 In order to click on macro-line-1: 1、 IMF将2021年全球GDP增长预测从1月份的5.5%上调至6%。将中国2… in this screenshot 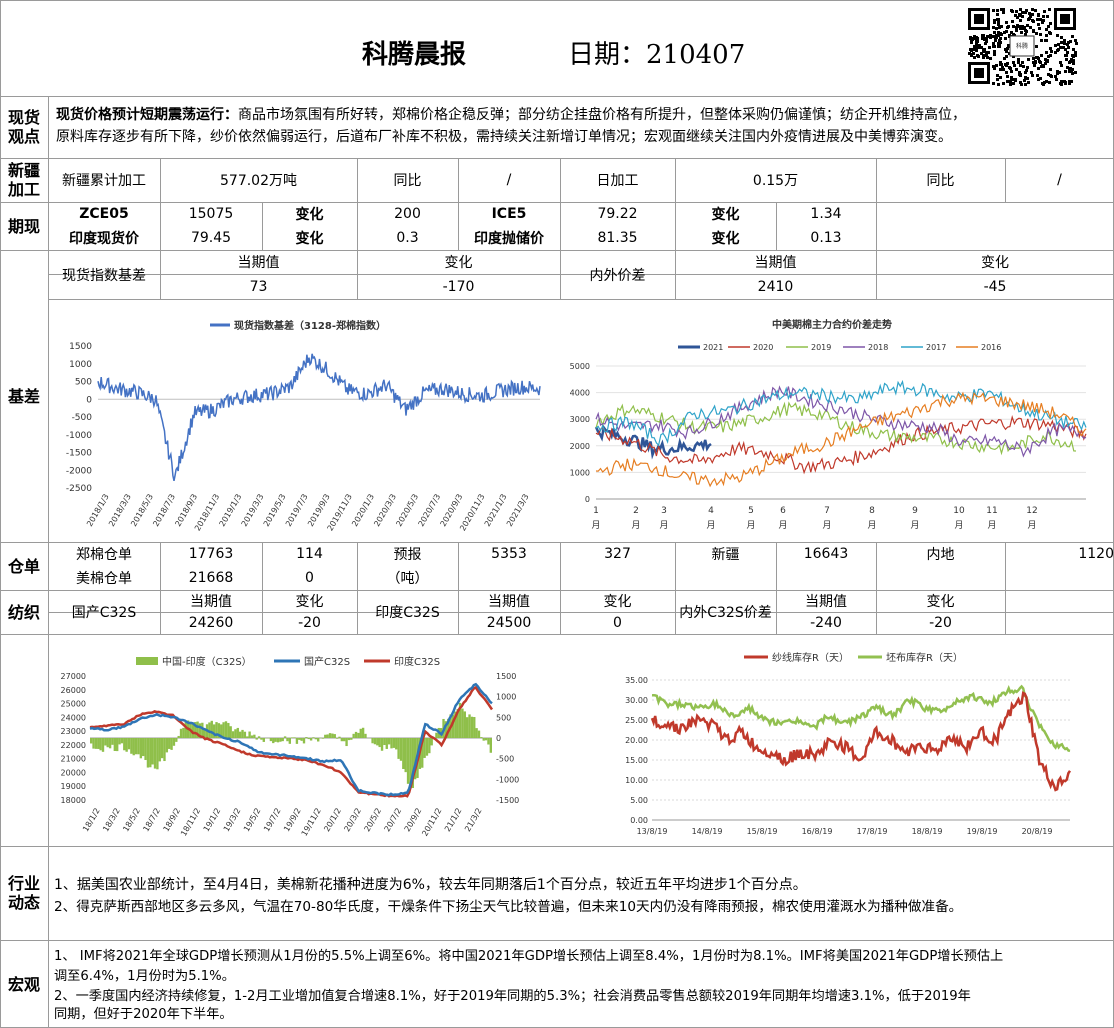, I will do `click(529, 956)`.